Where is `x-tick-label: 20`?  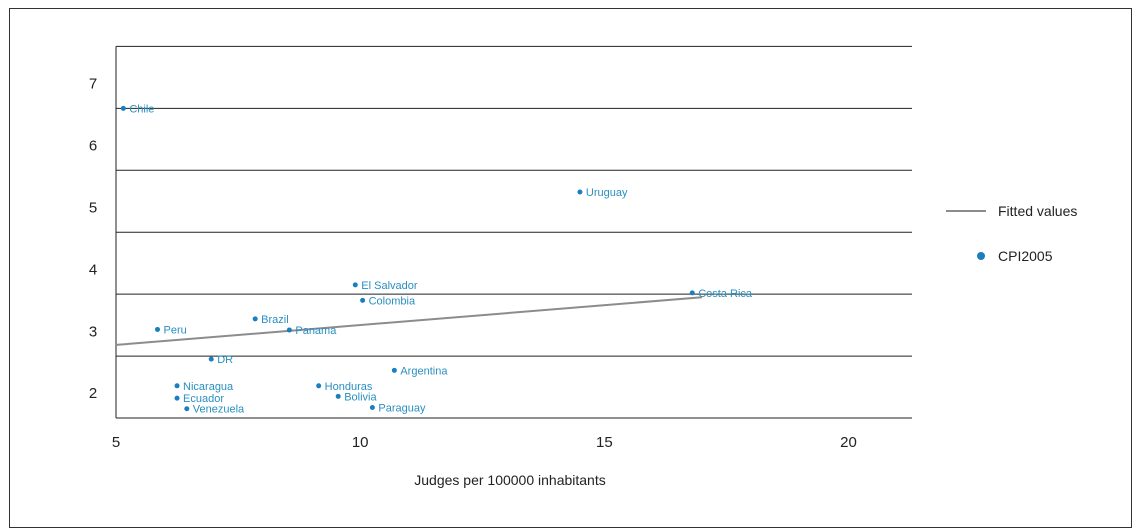
x-tick-label: 20 is located at coordinates (848, 442).